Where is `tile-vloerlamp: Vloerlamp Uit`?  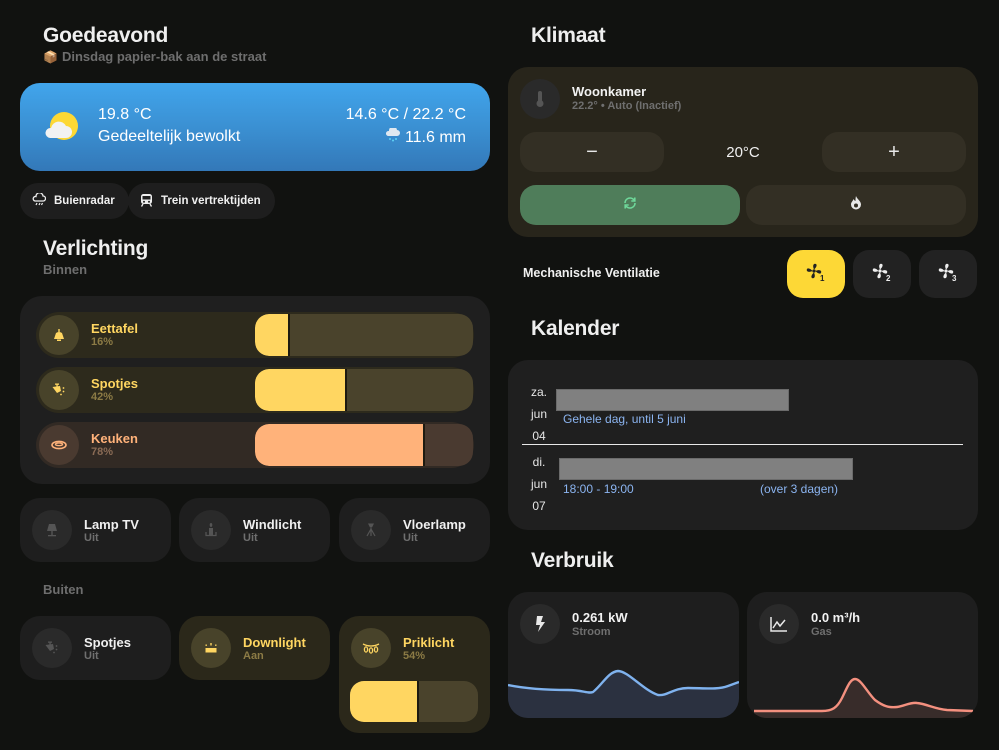 tile-vloerlamp: Vloerlamp Uit is located at coordinates (414, 530).